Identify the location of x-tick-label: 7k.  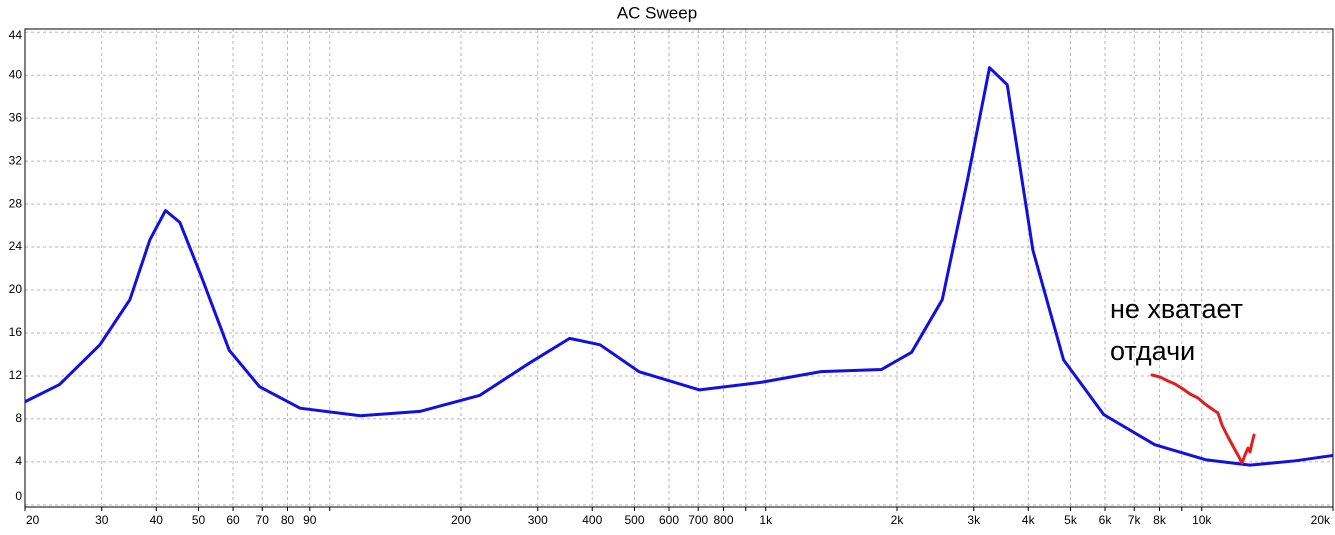
(1135, 520).